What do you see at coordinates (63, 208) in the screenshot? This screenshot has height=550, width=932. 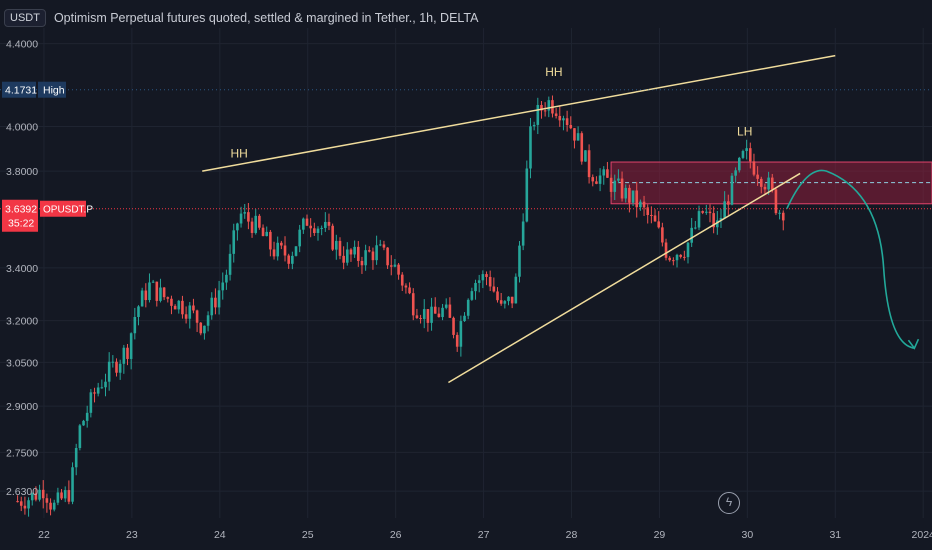 I see `ticker-box` at bounding box center [63, 208].